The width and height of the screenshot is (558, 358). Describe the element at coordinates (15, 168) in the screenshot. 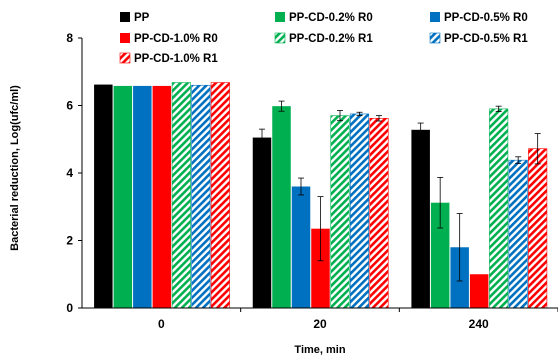

I see `y-axis-title: Bacterial reduction, Log(ufc/ml)` at that location.